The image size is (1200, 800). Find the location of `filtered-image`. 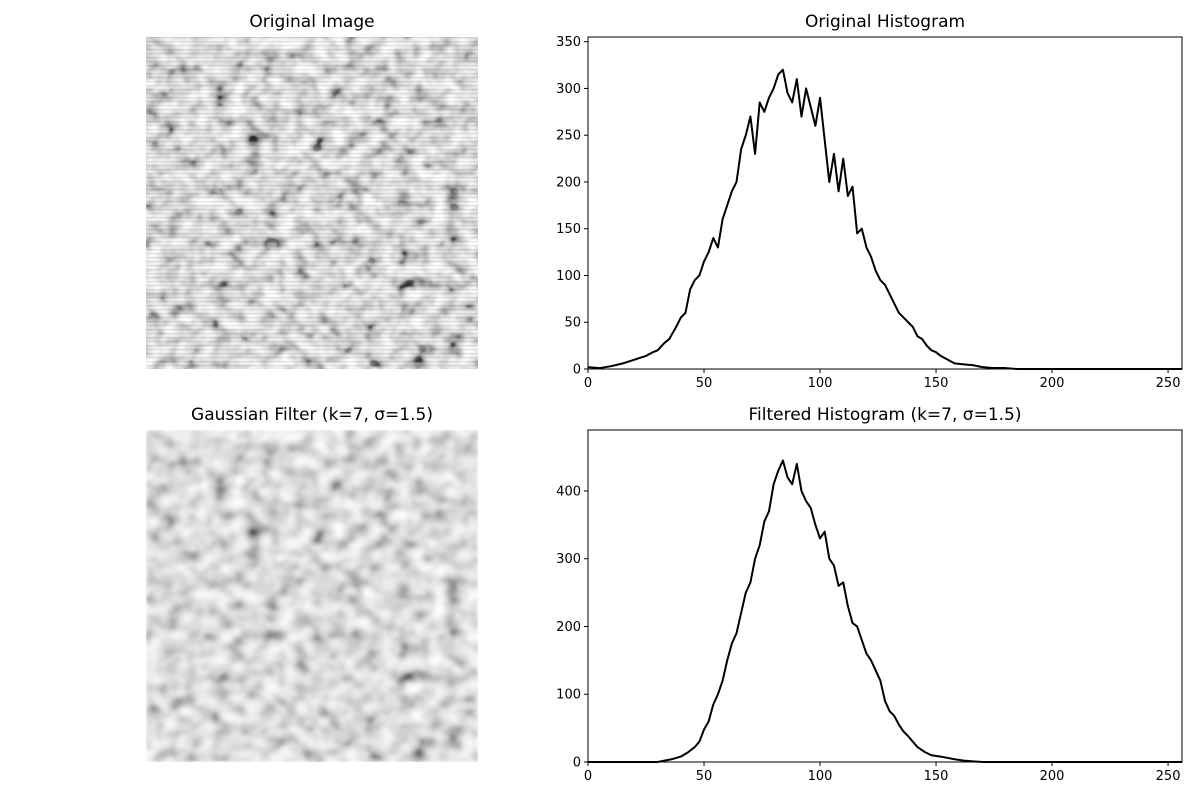

filtered-image is located at coordinates (312, 596).